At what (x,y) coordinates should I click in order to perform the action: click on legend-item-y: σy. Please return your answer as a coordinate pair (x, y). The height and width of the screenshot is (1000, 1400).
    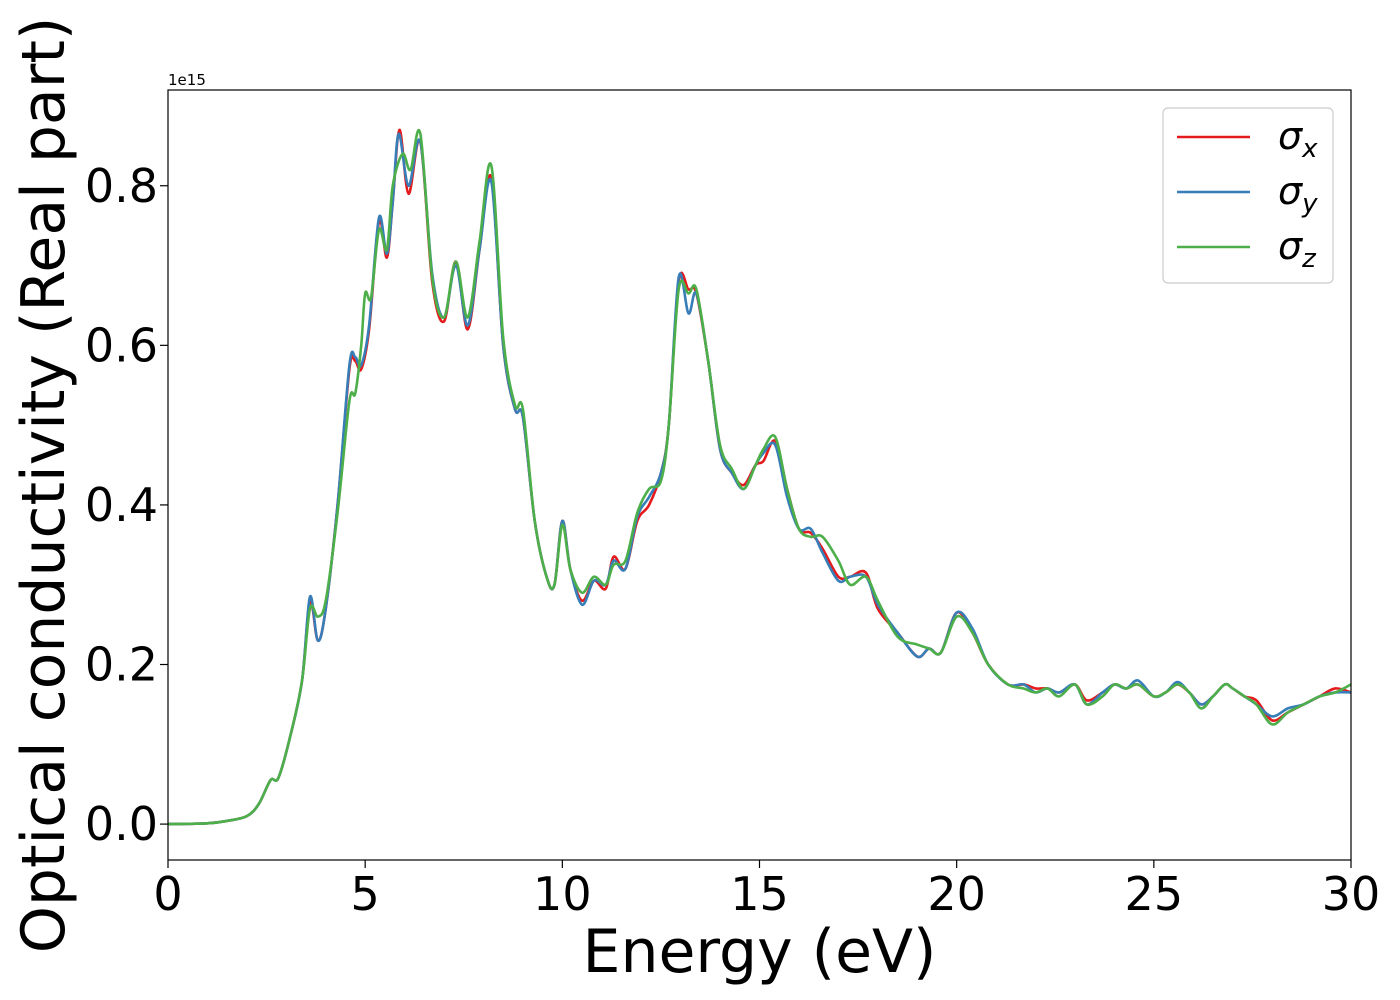
    Looking at the image, I should click on (1247, 194).